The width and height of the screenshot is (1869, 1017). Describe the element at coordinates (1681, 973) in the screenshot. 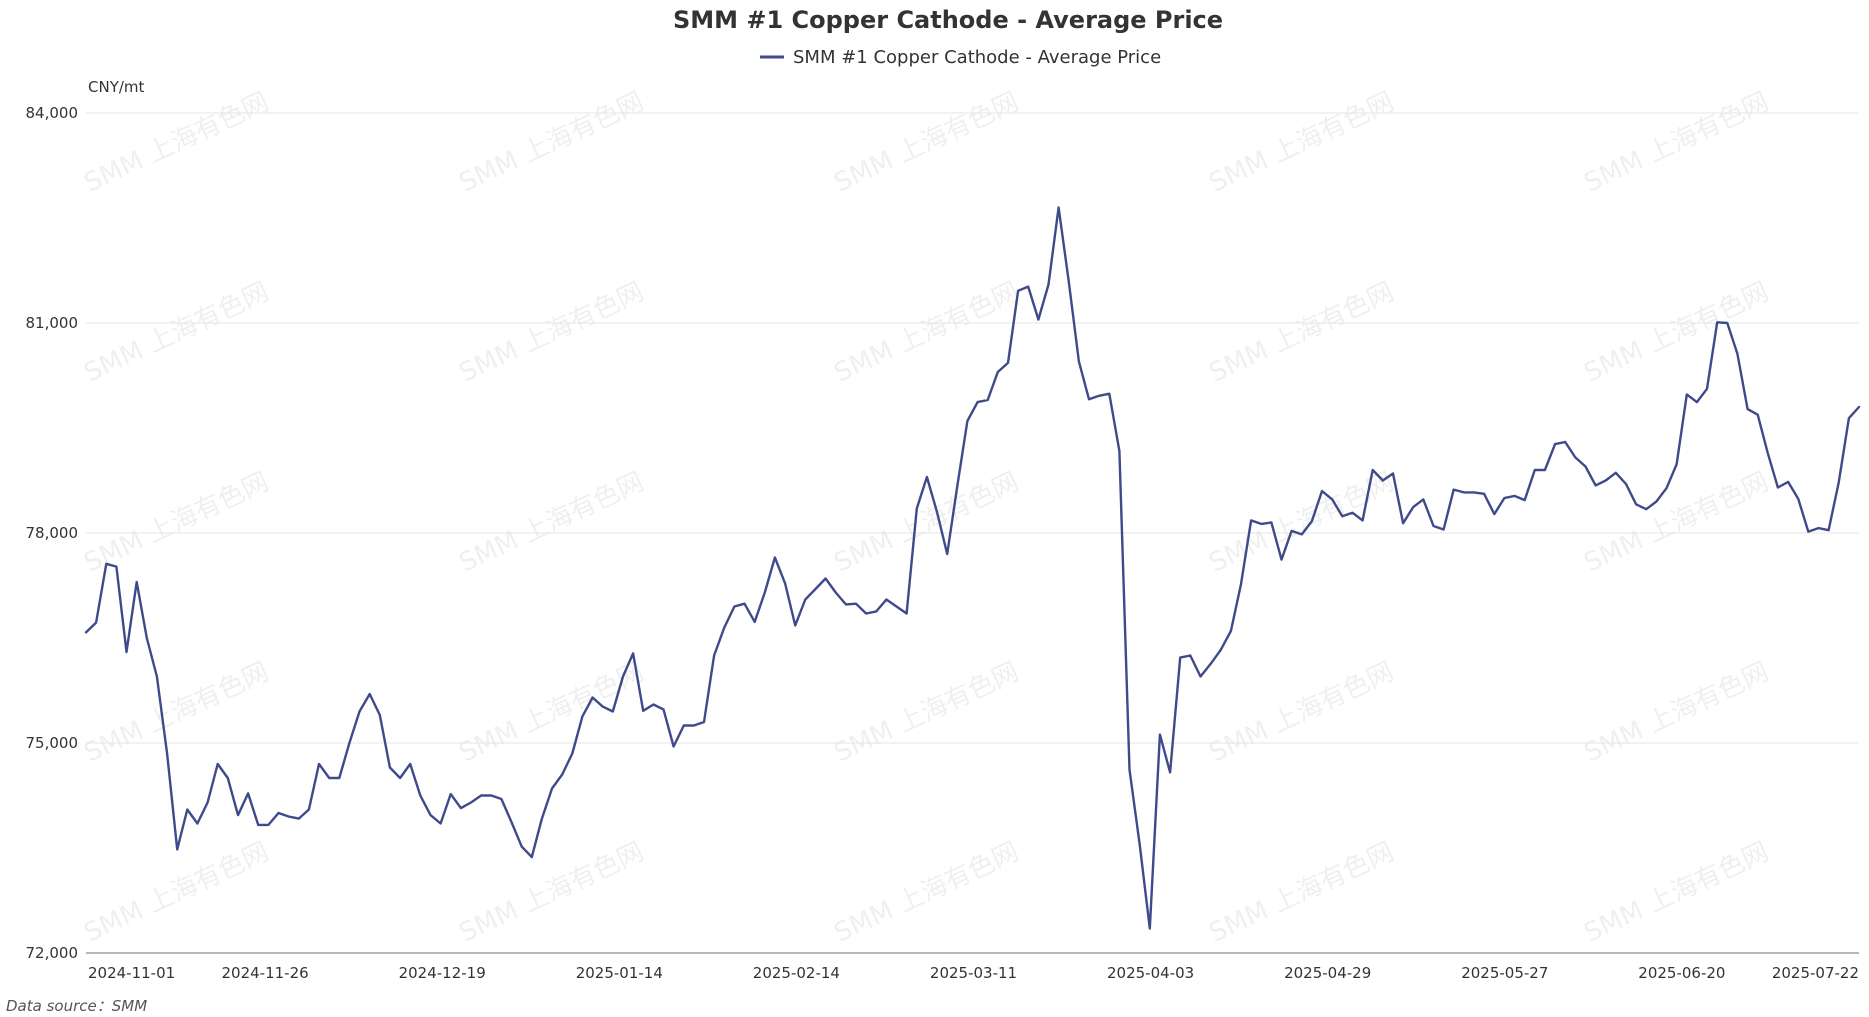

I see `x-tick-label: 2025-06-20` at that location.